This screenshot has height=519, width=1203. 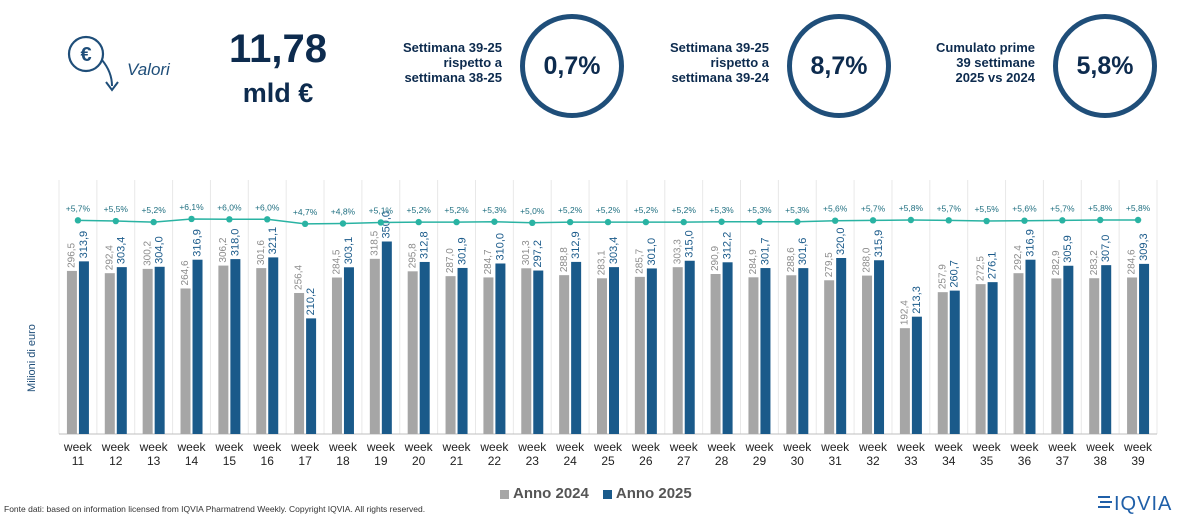 What do you see at coordinates (148, 69) in the screenshot?
I see `valori-label: Valori` at bounding box center [148, 69].